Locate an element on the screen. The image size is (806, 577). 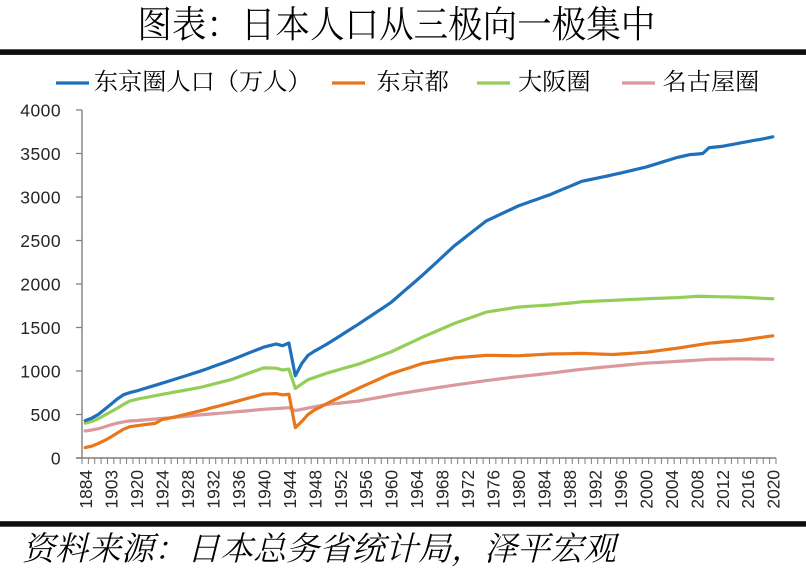
svg-text: 3000 is located at coordinates (40, 197).